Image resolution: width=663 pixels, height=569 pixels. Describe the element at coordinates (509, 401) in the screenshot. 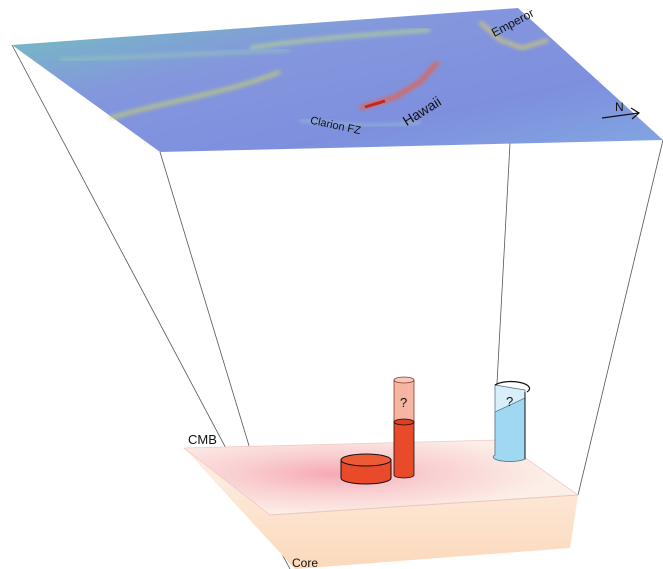

I see `blue-cylinder-question: ?` at that location.